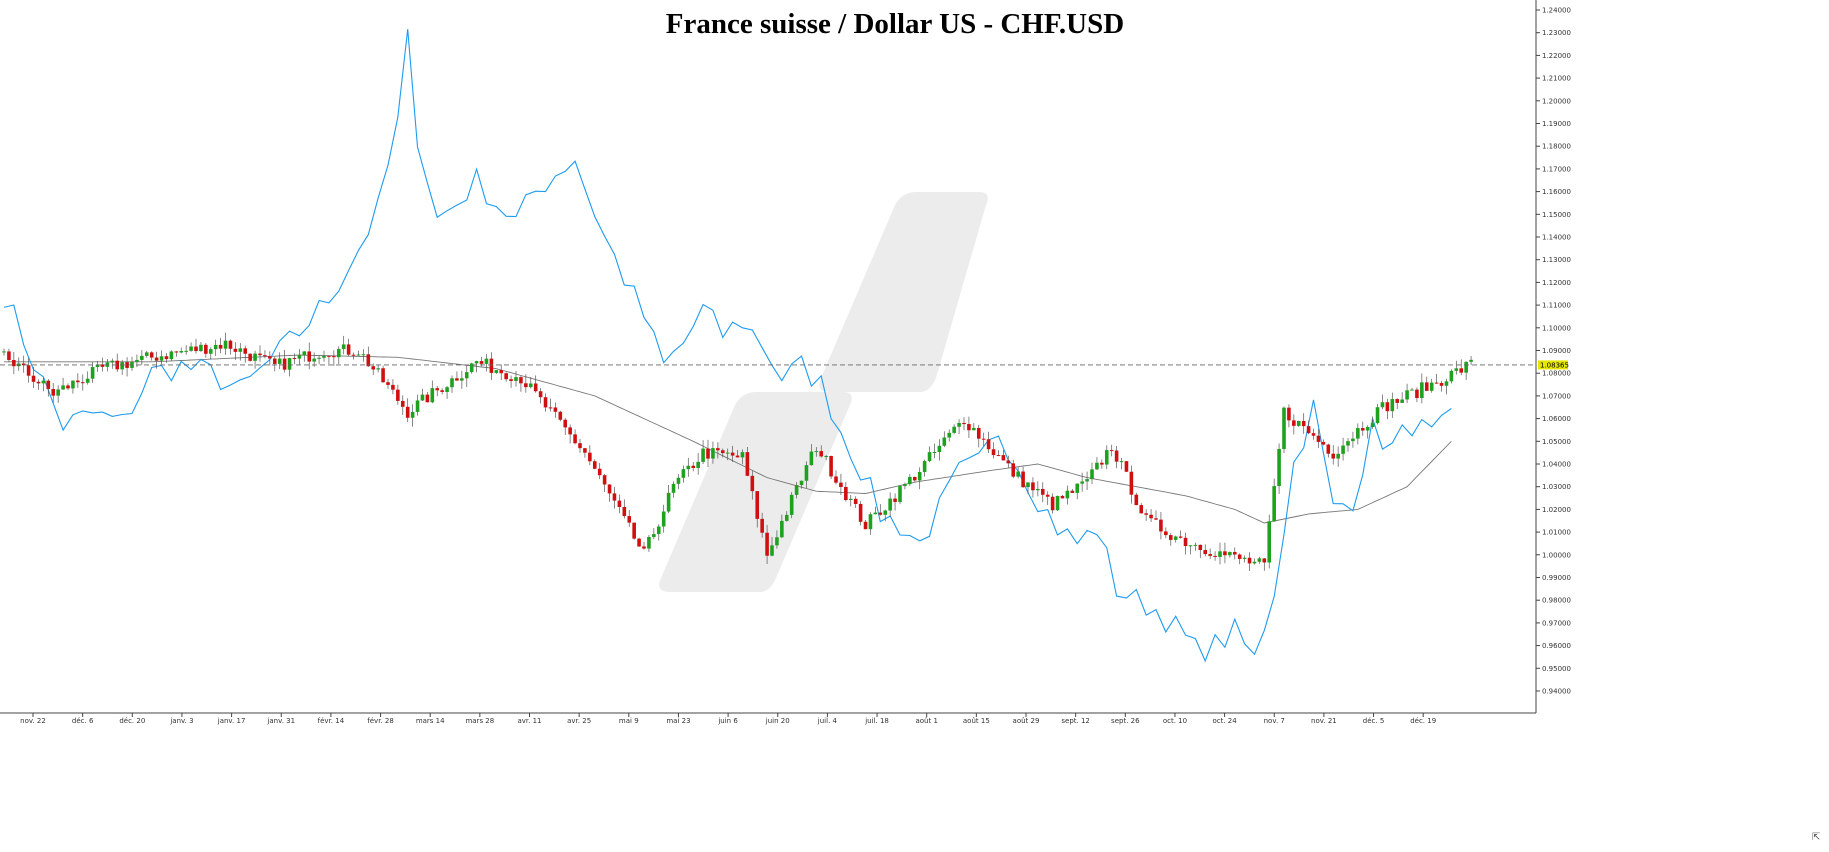 This screenshot has height=852, width=1829. I want to click on y-tick-label: 0.97000, so click(1556, 623).